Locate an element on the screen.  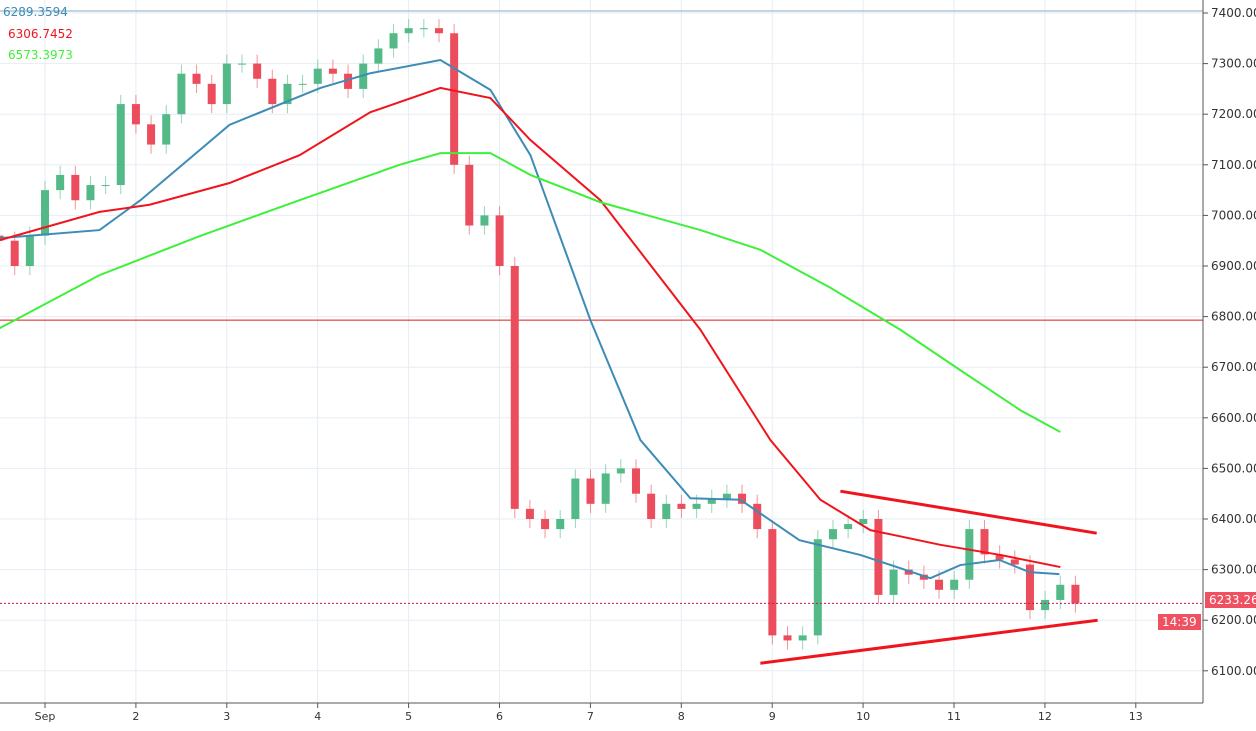
price-tick-label: 7200.00 is located at coordinates (1233, 114).